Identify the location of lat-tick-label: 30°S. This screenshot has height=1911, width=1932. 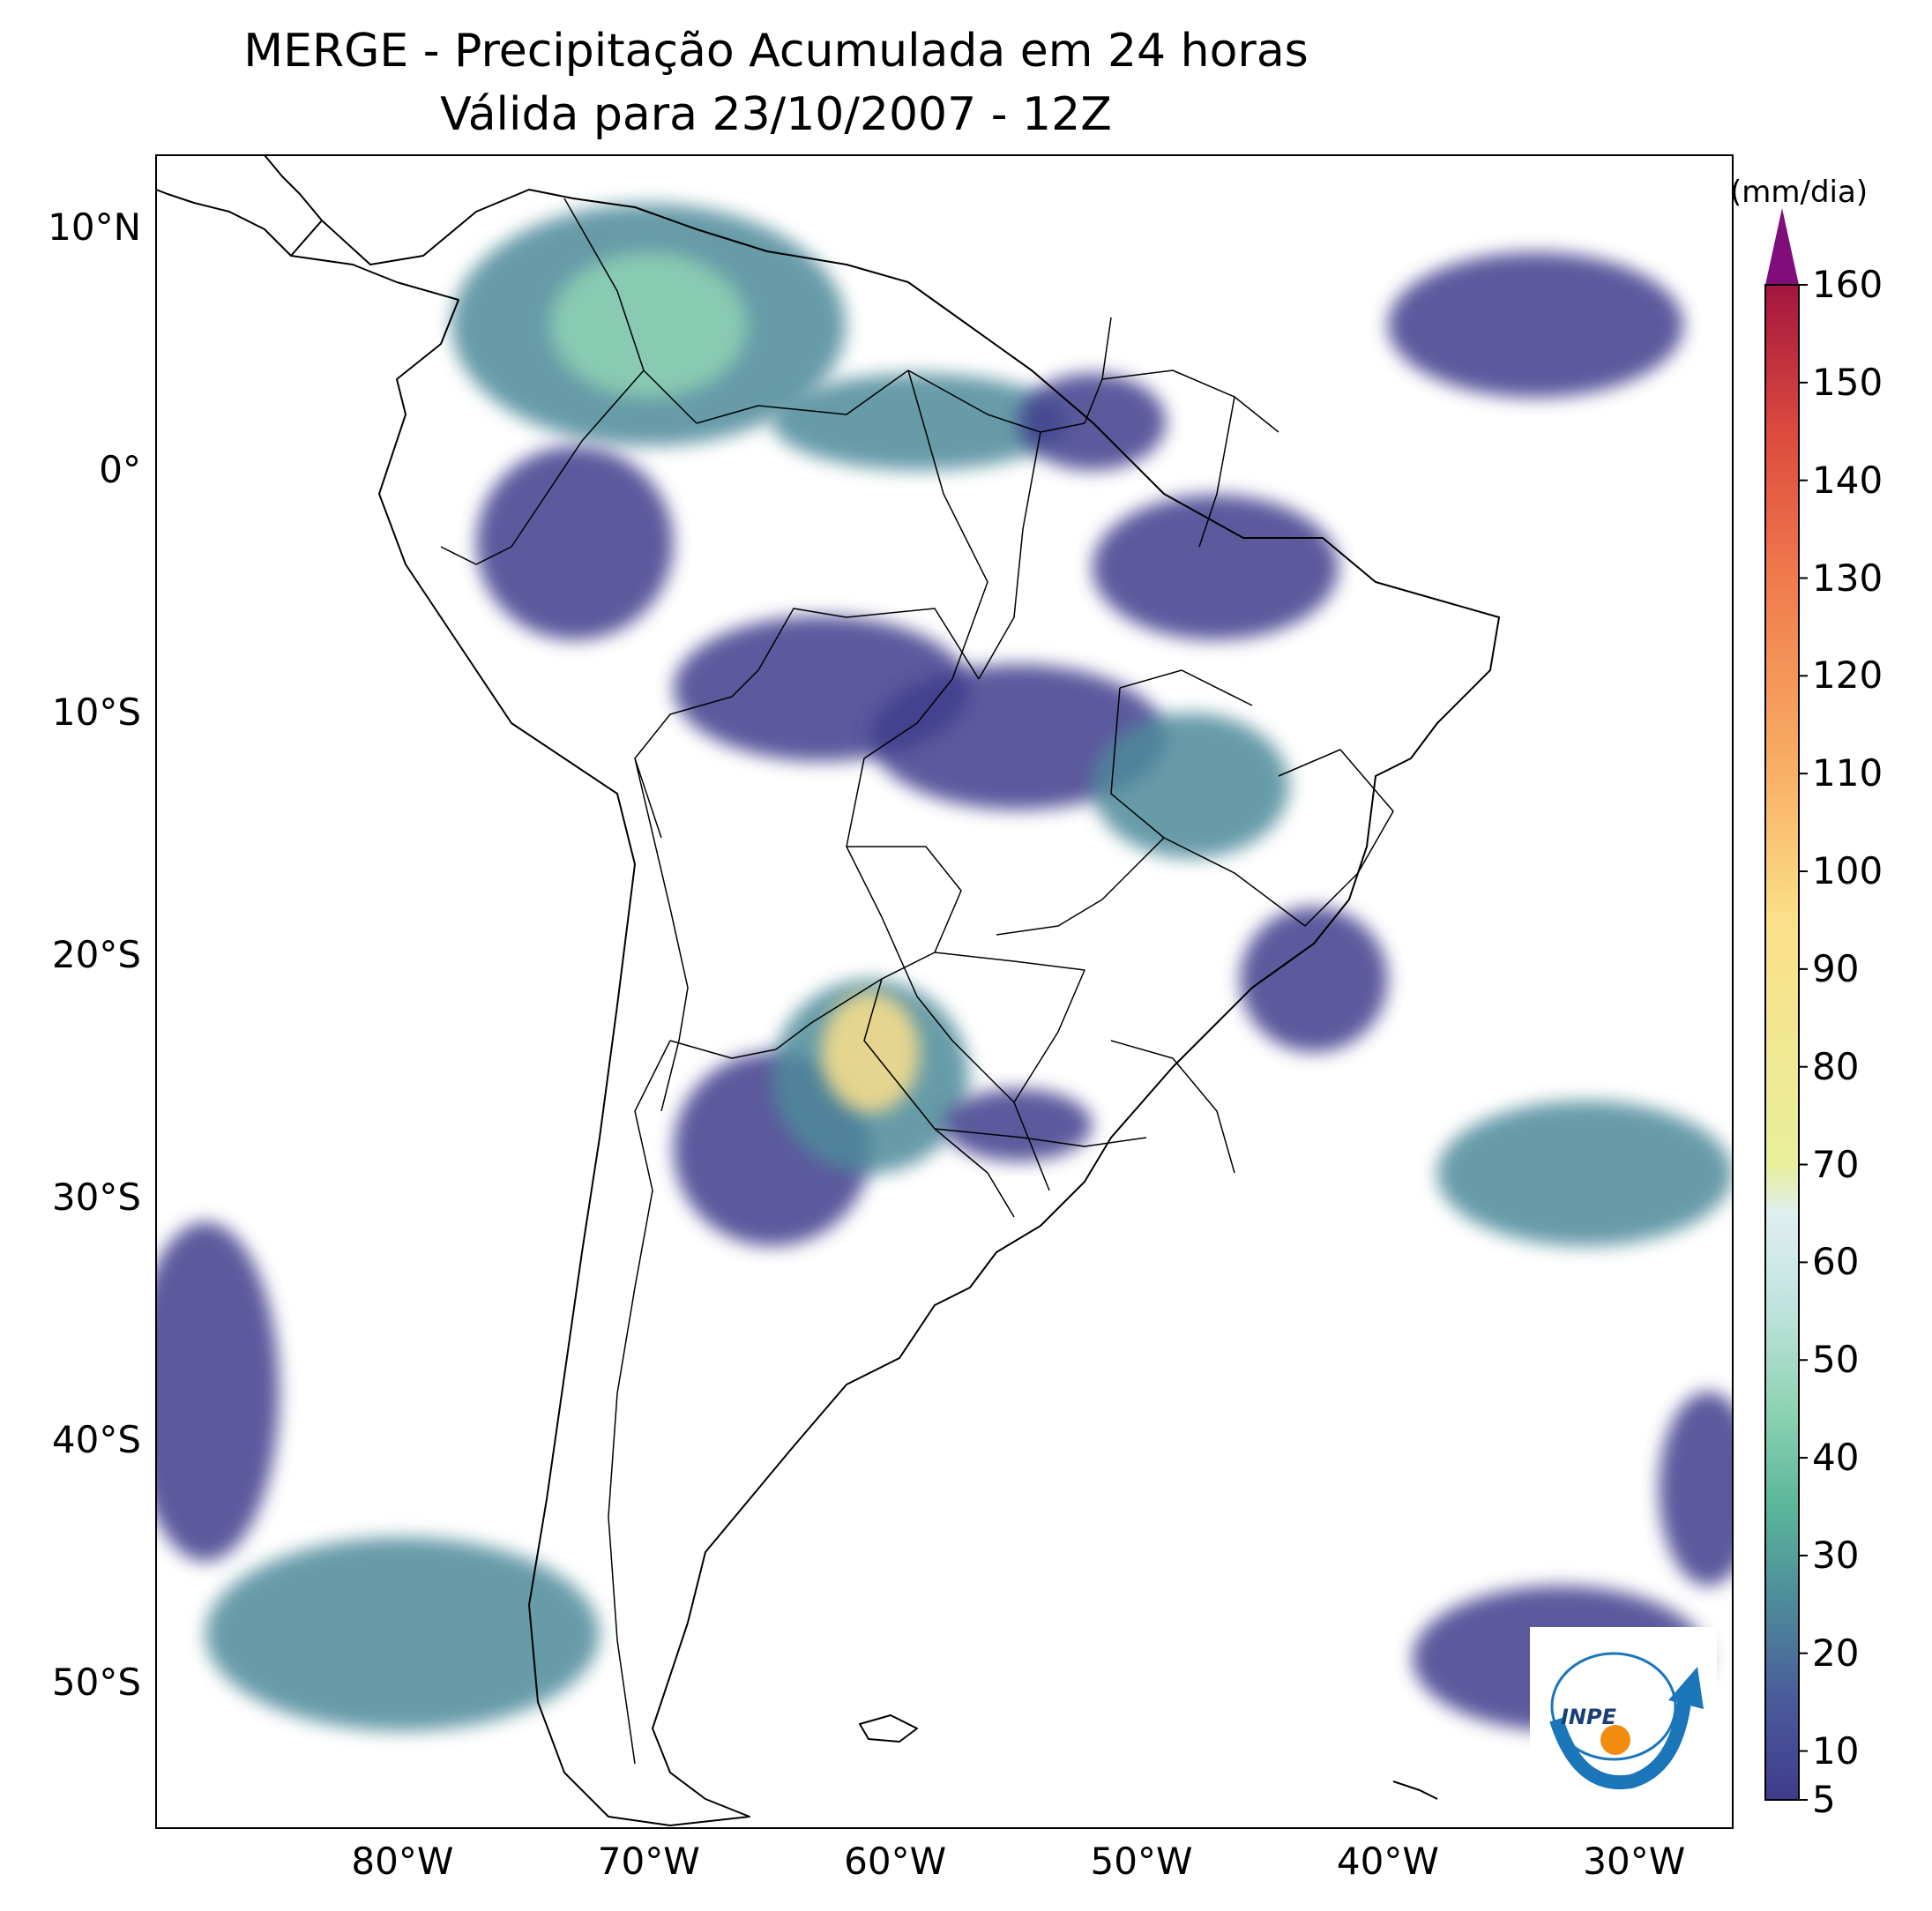
(96, 1198).